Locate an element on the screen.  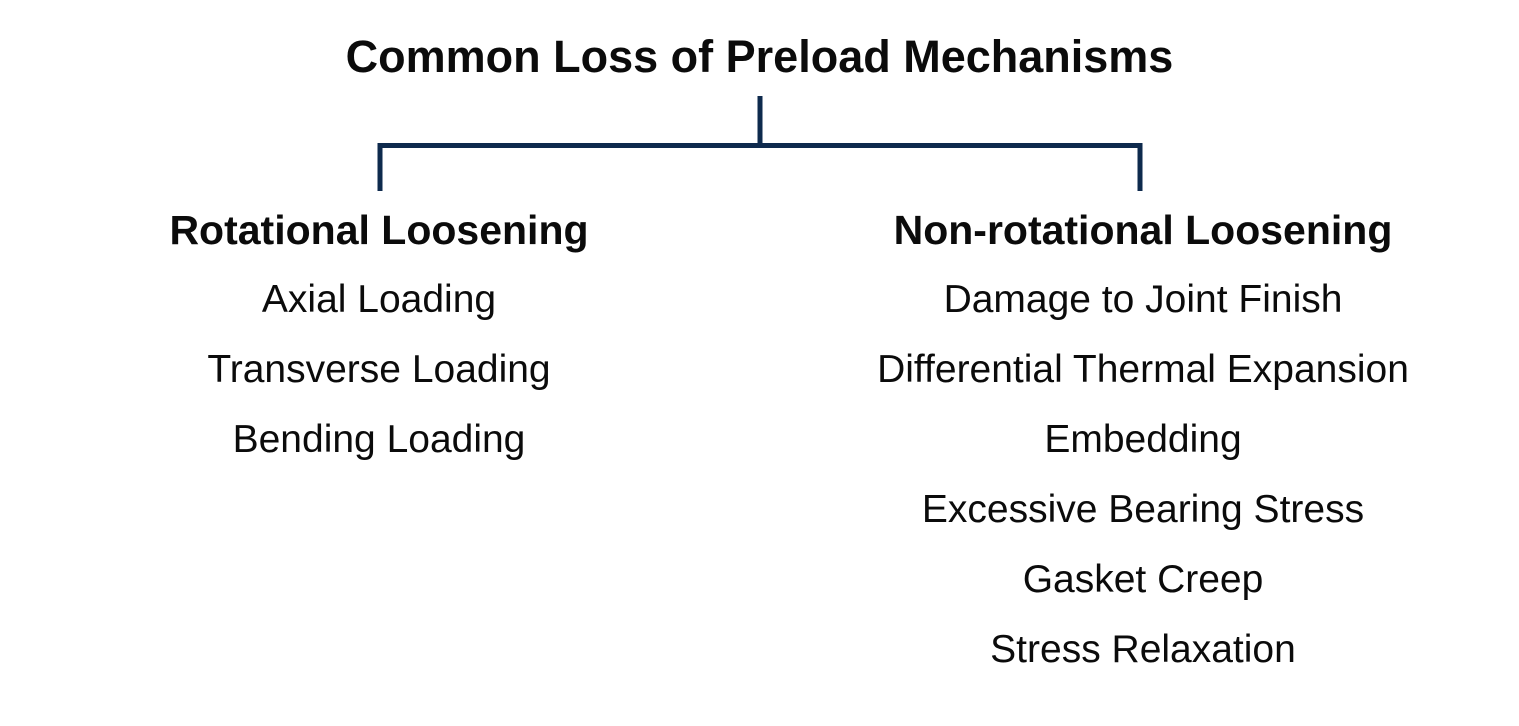
branch-item-excessive-bearing-stress: Excessive Bearing Stress is located at coordinates (1143, 509).